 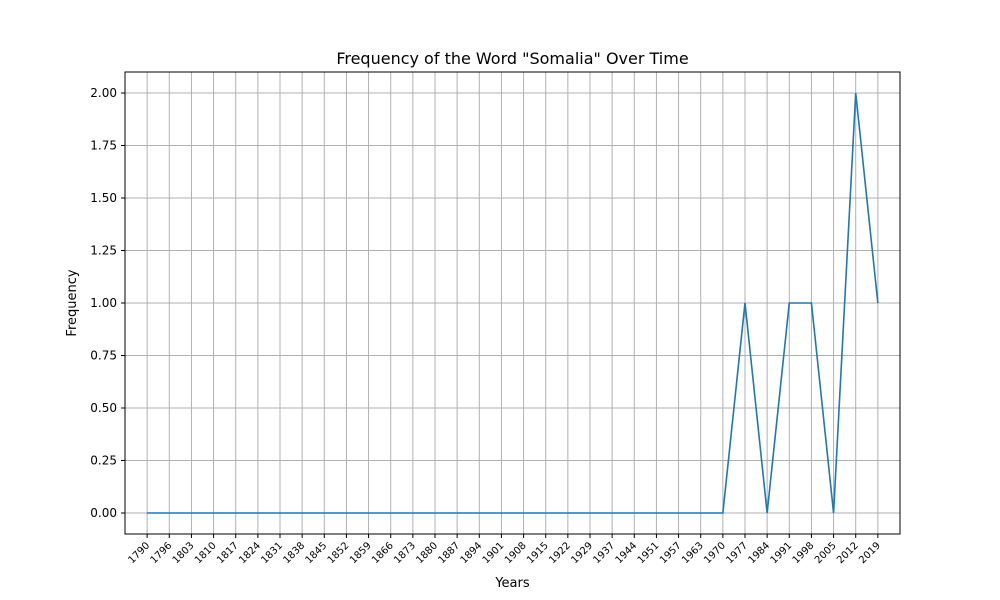 I want to click on y-tick-label: 1.50, so click(x=103, y=198).